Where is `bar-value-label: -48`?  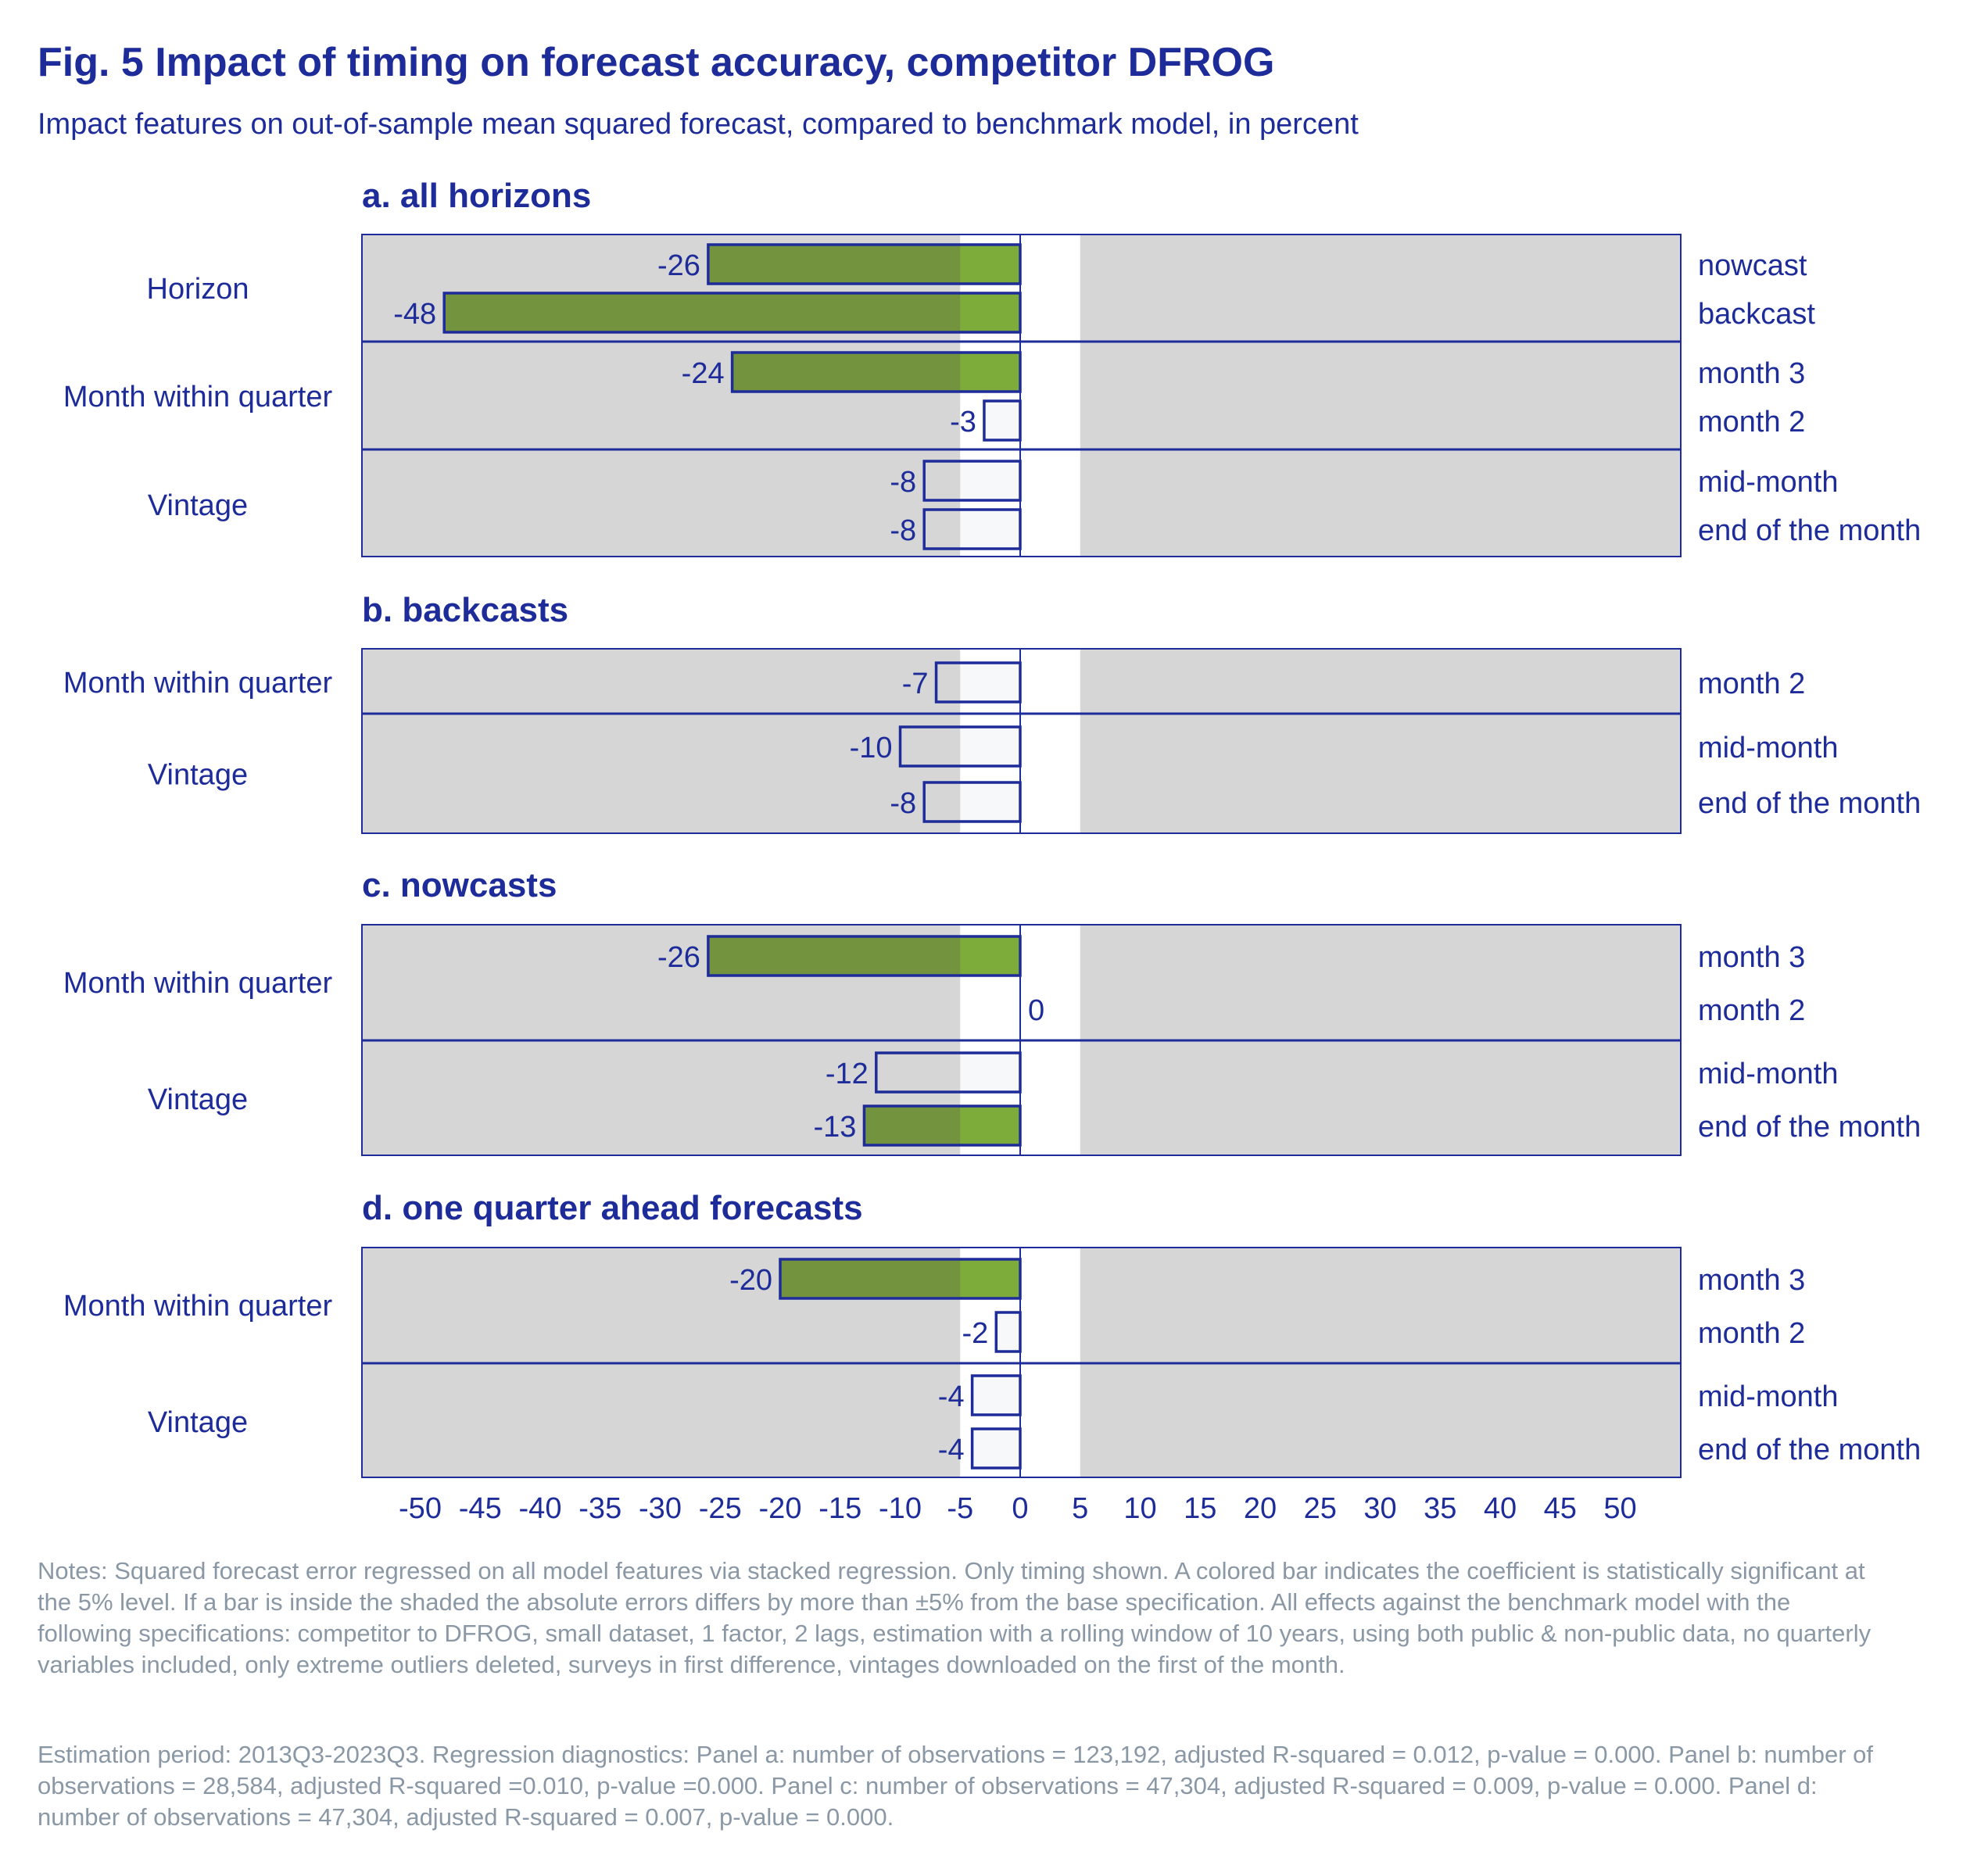
bar-value-label: -48 is located at coordinates (414, 314).